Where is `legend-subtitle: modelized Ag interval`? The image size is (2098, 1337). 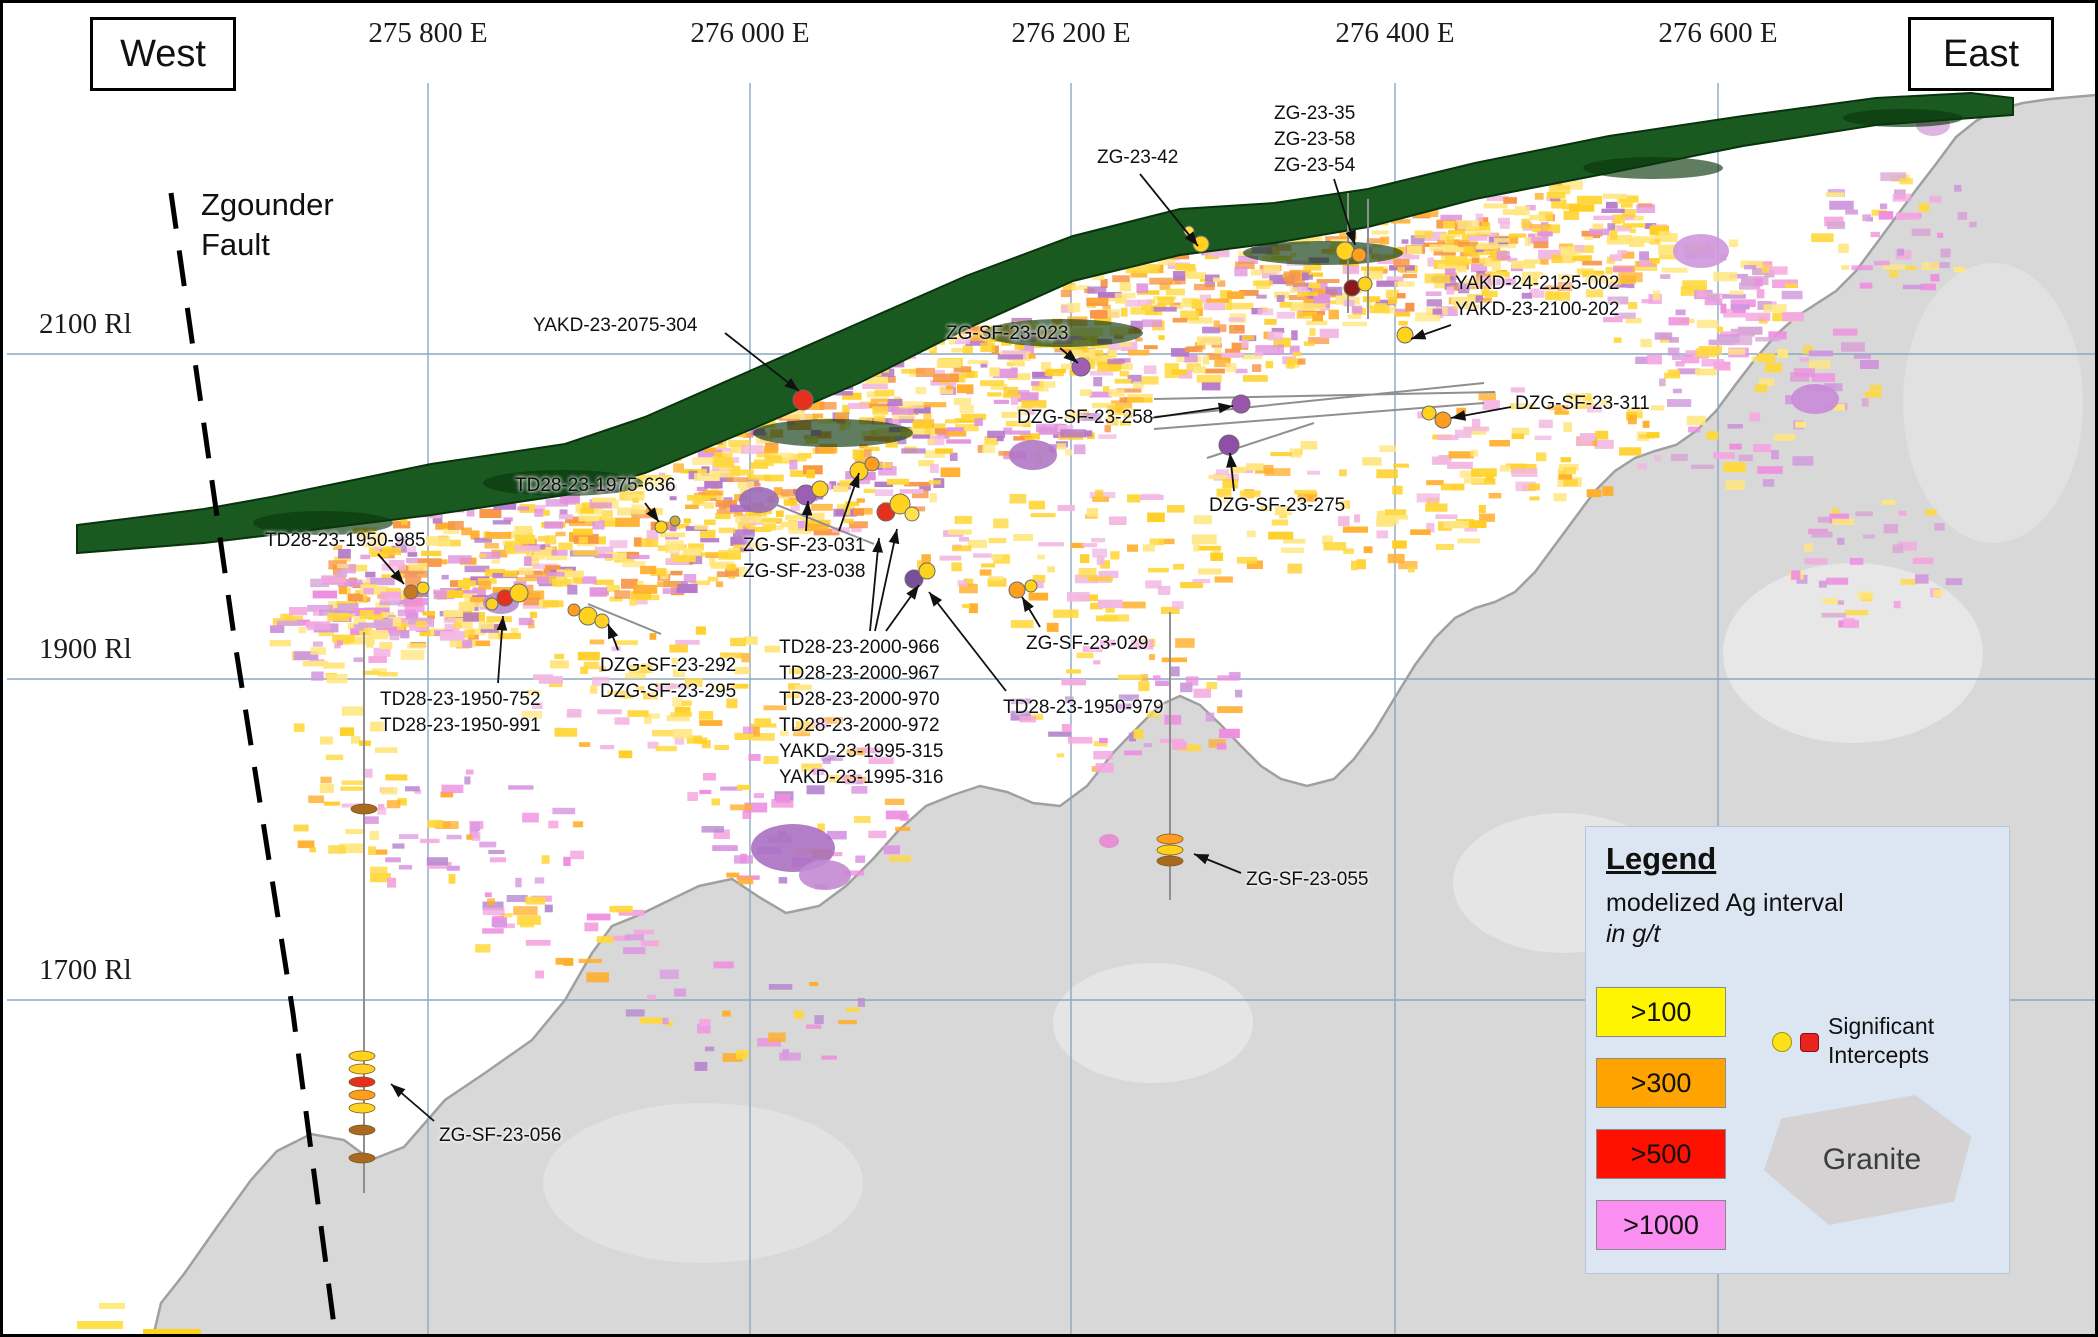 legend-subtitle: modelized Ag interval is located at coordinates (1725, 903).